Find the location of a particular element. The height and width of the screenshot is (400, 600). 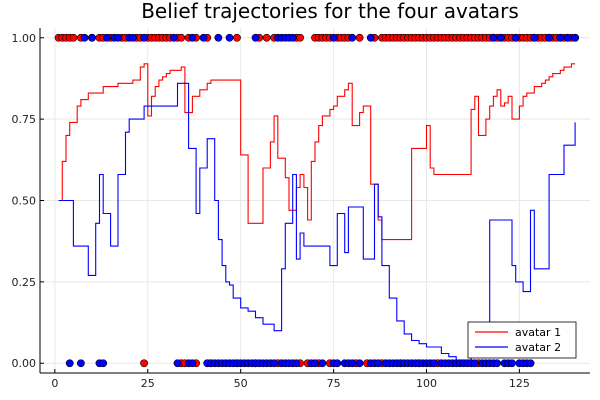

legend-box is located at coordinates (522, 340).